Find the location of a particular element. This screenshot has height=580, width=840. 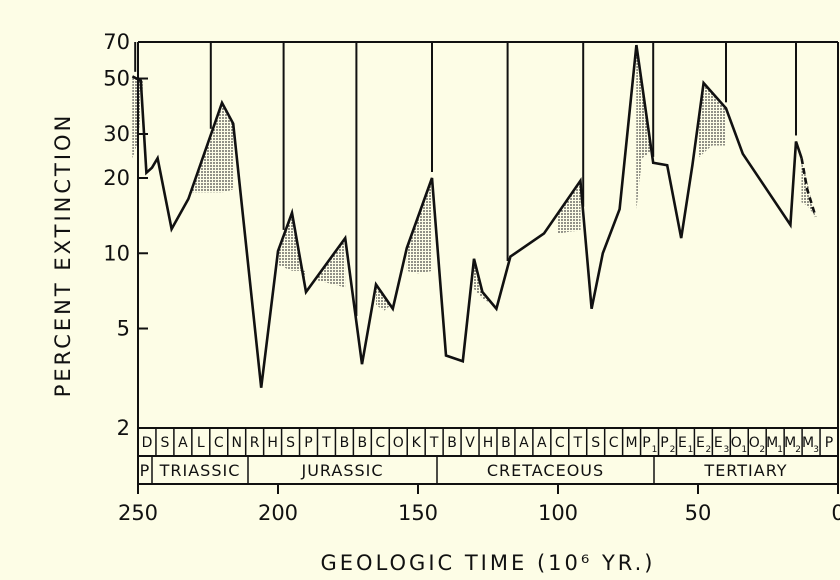

stage-label-20: B is located at coordinates (506, 443).